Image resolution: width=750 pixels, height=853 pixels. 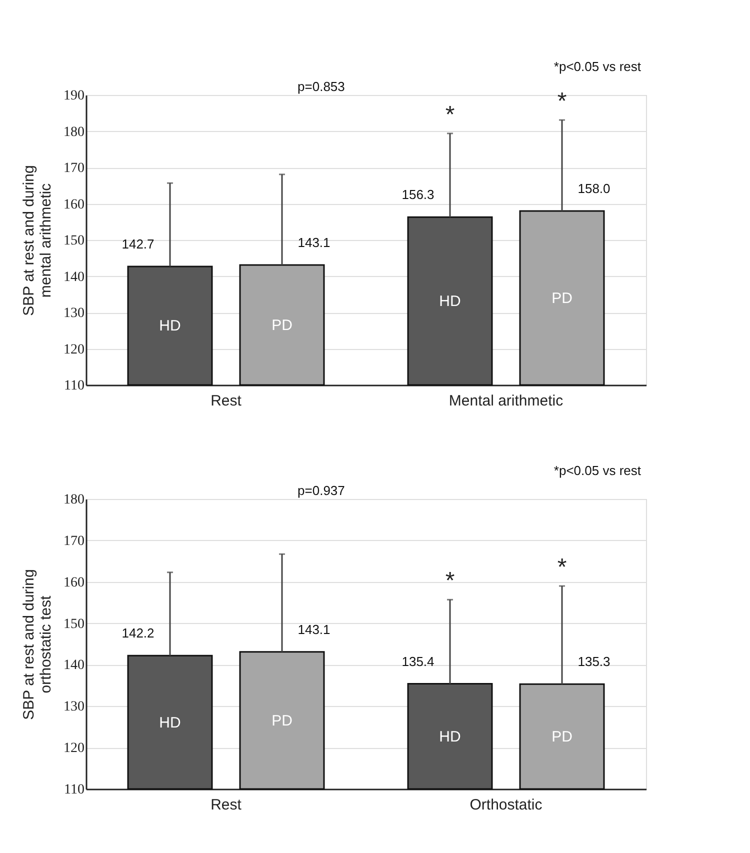 What do you see at coordinates (418, 661) in the screenshot?
I see `data-label: 135.4` at bounding box center [418, 661].